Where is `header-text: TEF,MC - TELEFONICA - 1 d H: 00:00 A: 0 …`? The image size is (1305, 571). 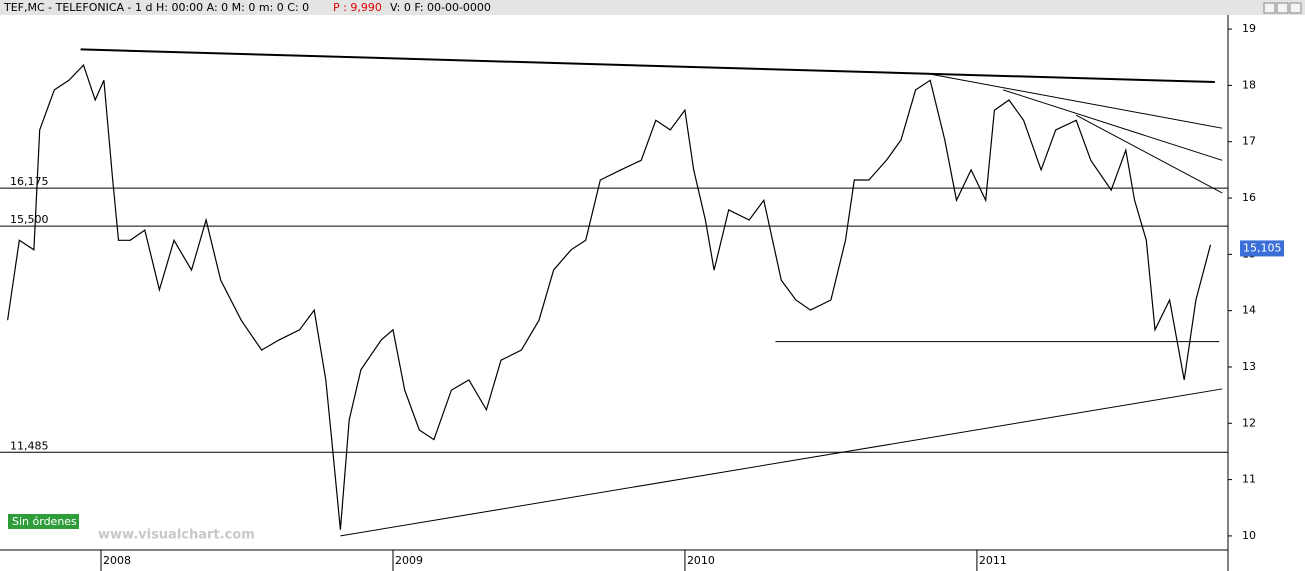
header-text: TEF,MC - TELEFONICA - 1 d H: 00:00 A: 0 … is located at coordinates (156, 7).